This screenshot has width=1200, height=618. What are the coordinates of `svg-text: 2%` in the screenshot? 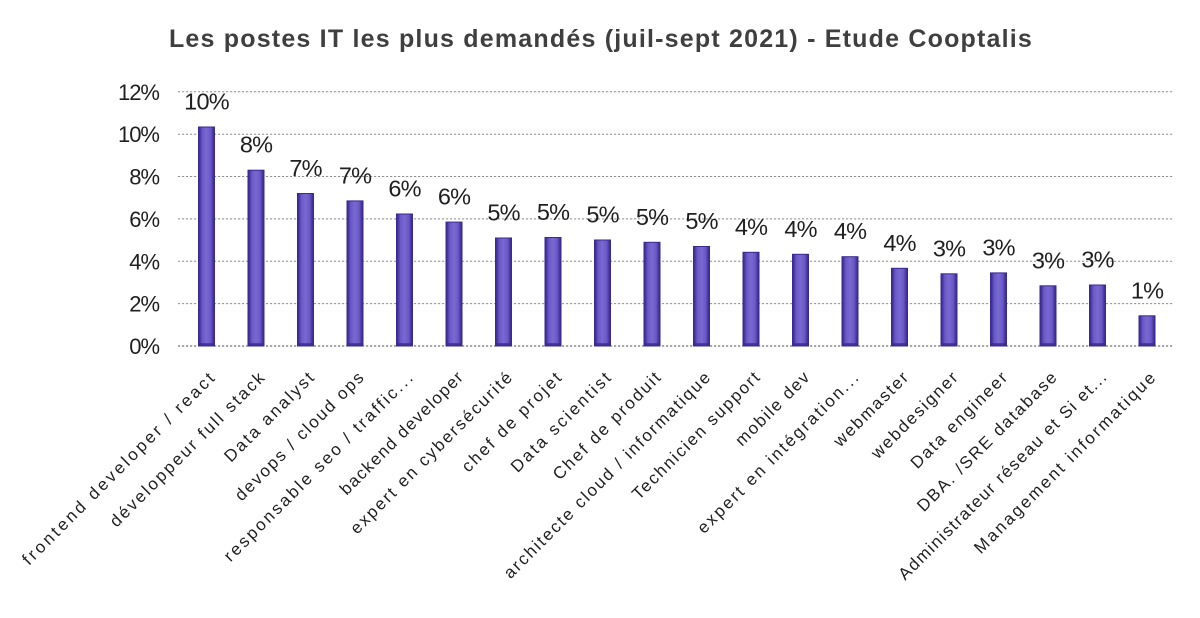 It's located at (144, 304).